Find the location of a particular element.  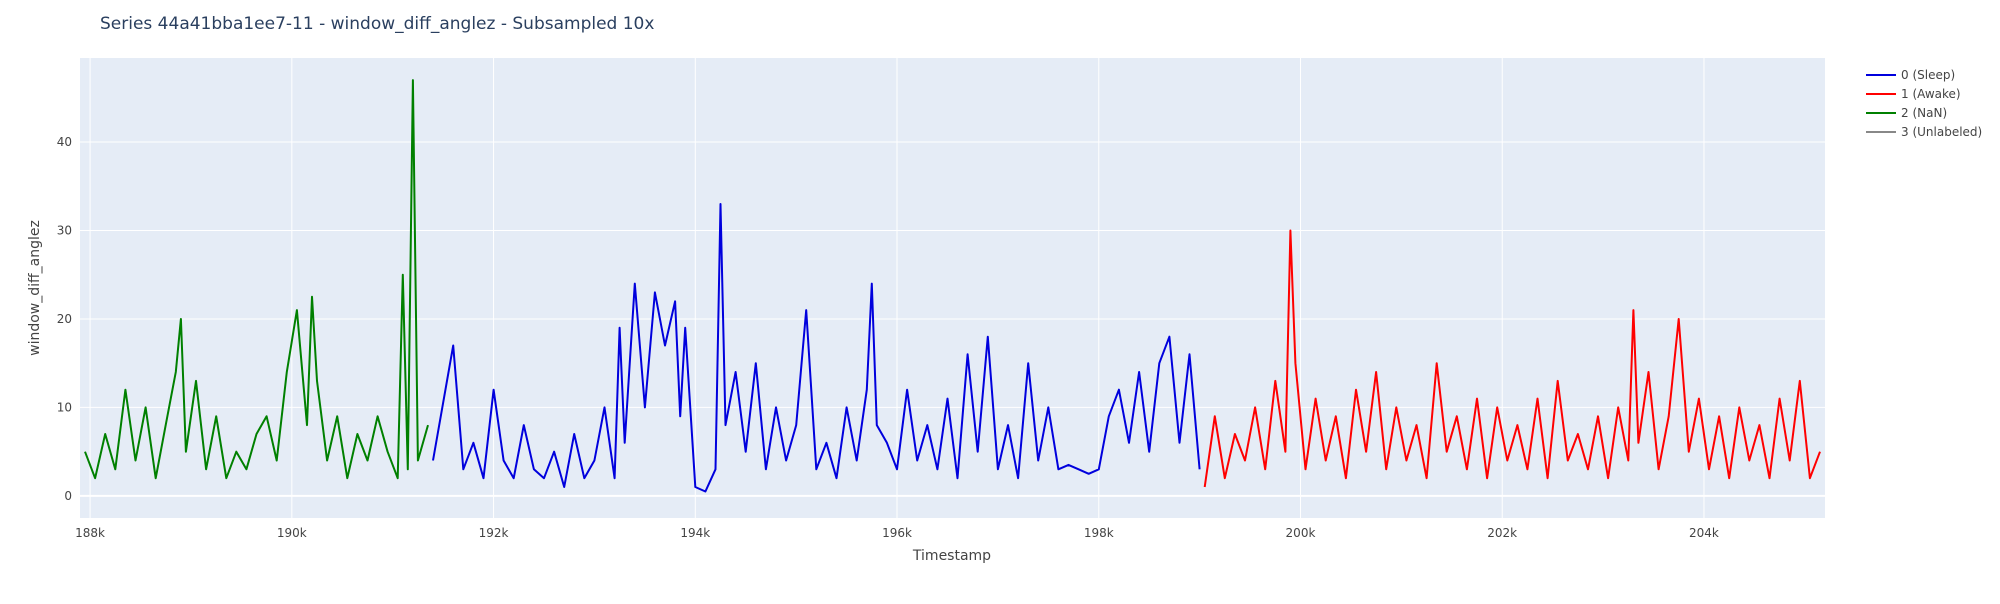

x-tick-label: 194k is located at coordinates (695, 533).